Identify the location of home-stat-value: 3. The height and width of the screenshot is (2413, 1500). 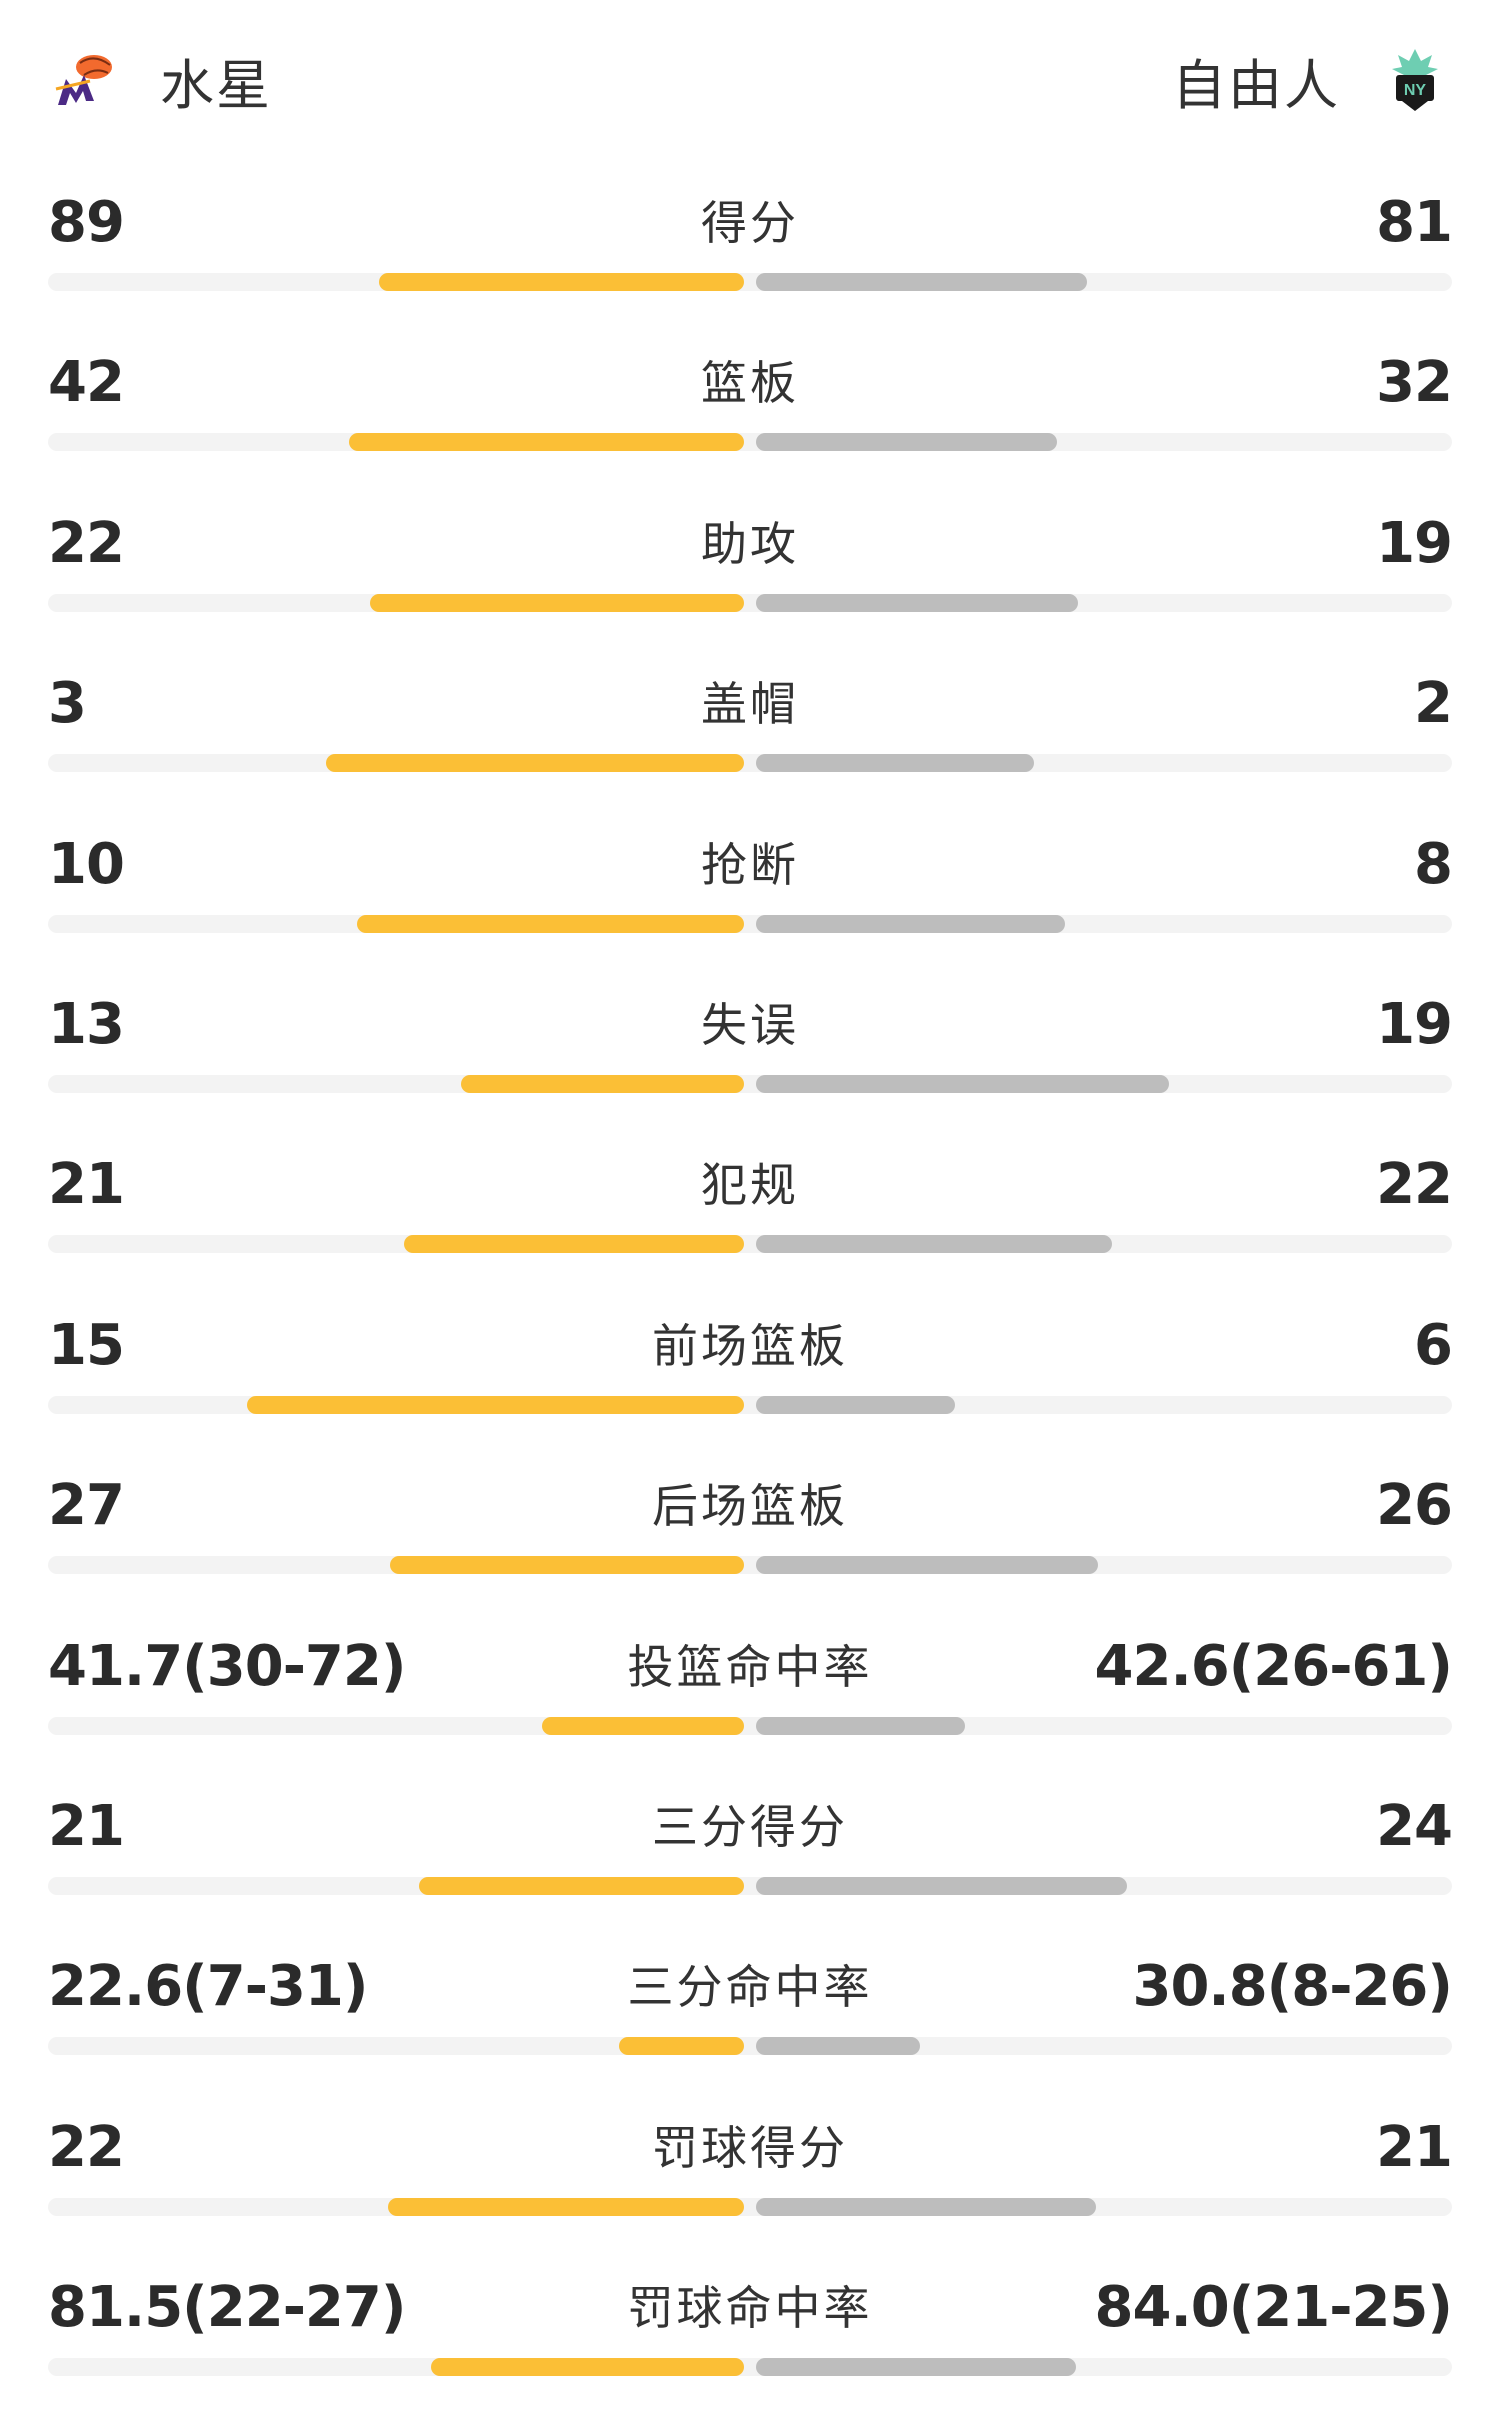
(67, 704).